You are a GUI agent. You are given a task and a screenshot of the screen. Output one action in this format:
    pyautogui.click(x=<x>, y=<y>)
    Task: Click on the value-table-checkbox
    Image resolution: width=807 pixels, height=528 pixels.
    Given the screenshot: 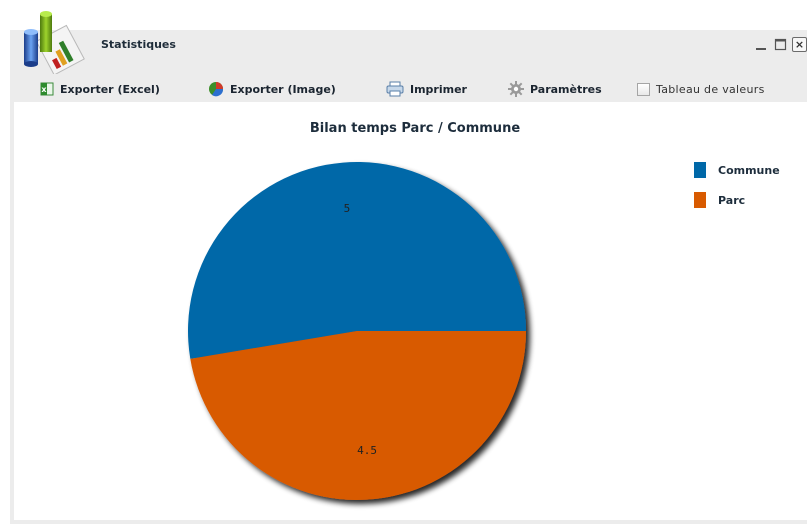 What is the action you would take?
    pyautogui.click(x=643, y=89)
    